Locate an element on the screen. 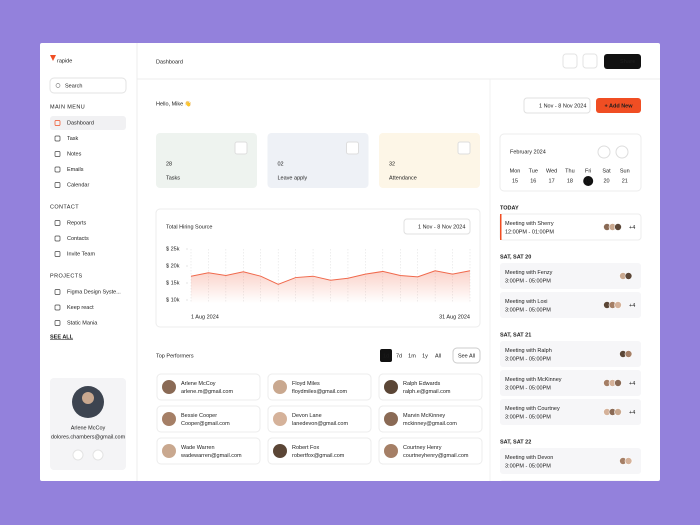 The image size is (700, 525). range-option: 1y is located at coordinates (425, 356).